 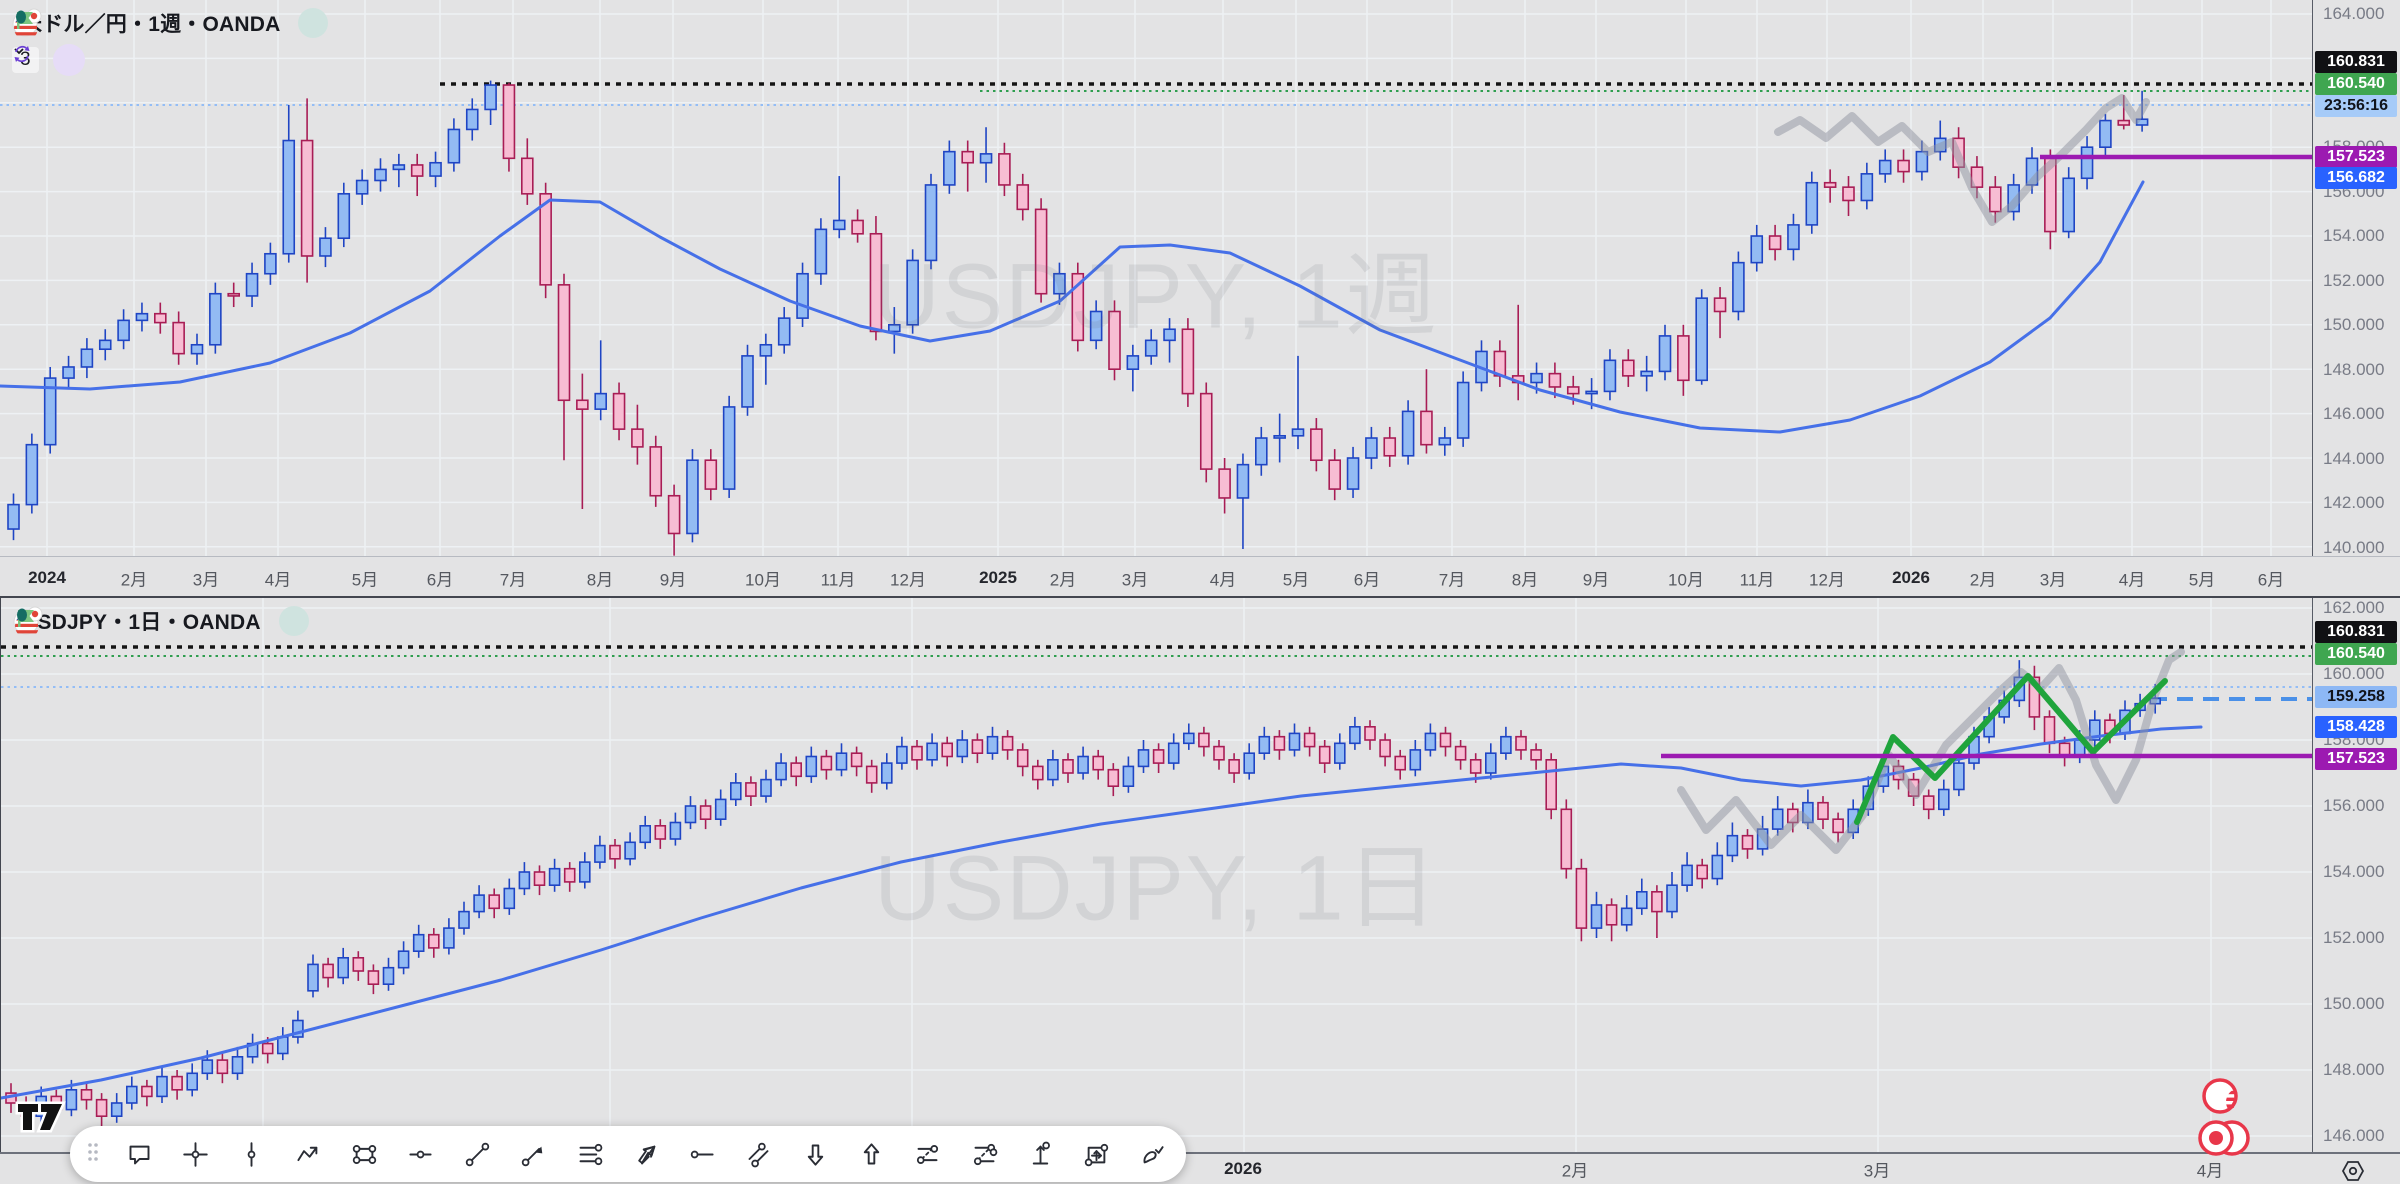 I want to click on tradingview-logo, so click(x=43, y=1118).